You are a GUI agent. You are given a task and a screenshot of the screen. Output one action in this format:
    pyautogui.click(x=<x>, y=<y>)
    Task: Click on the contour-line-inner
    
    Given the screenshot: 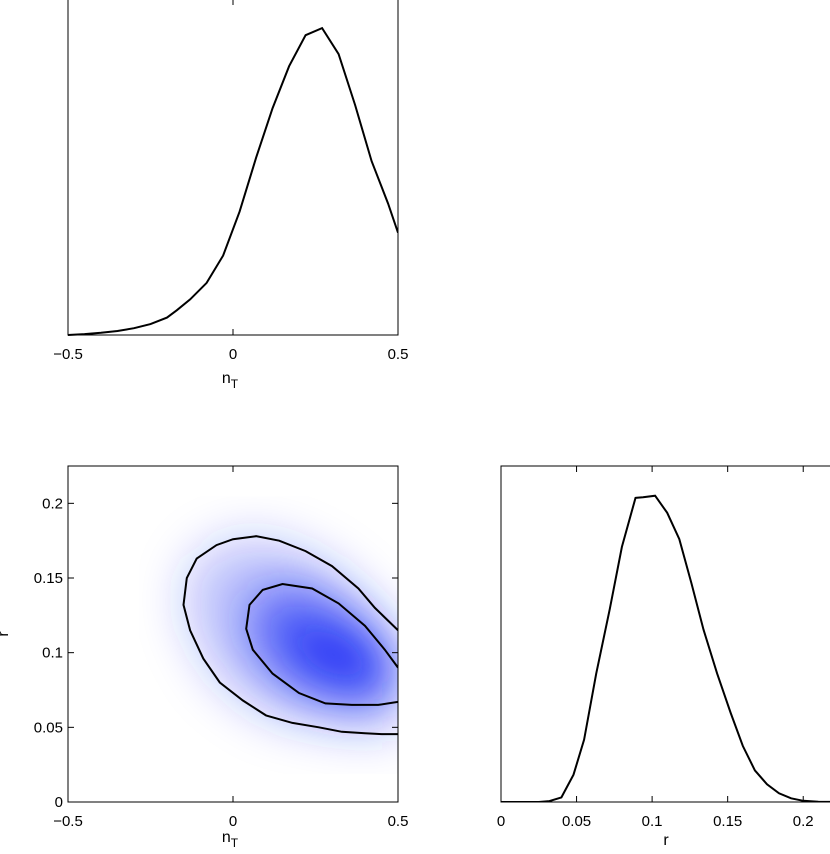 What is the action you would take?
    pyautogui.click(x=321, y=644)
    